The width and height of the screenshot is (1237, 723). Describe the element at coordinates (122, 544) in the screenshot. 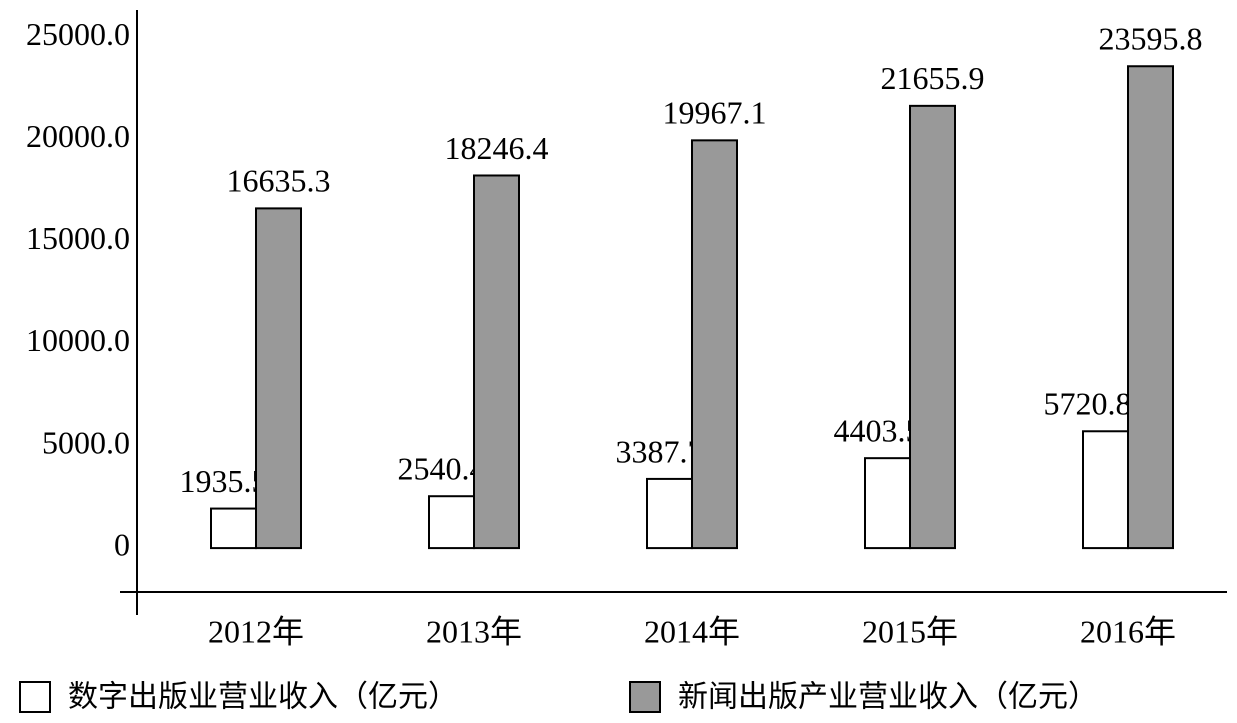

I see `y-tick-label: 0` at that location.